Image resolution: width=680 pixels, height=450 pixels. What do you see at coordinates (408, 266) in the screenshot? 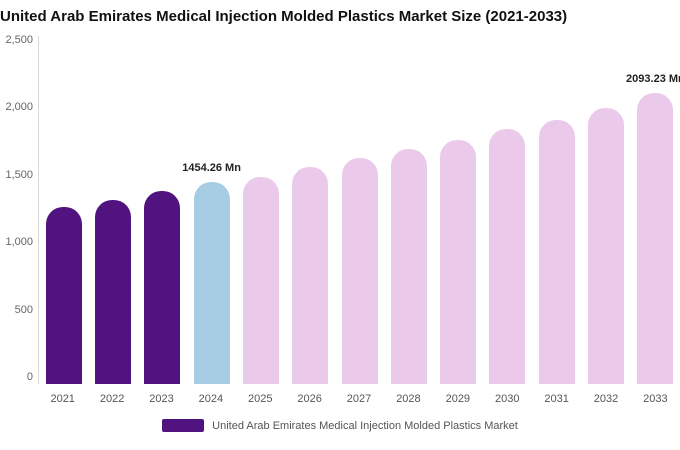
I see `bar-2028` at bounding box center [408, 266].